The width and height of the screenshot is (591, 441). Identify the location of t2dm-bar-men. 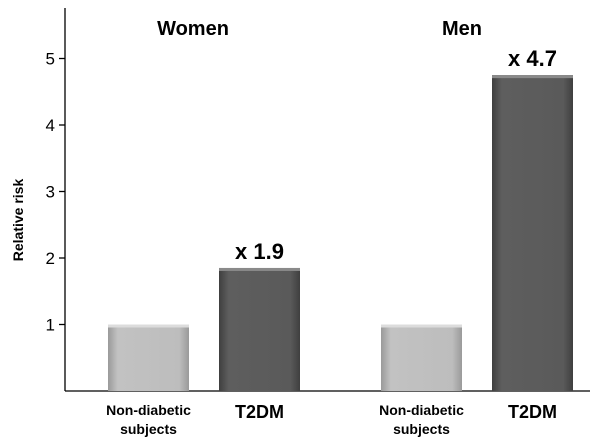
(532, 233).